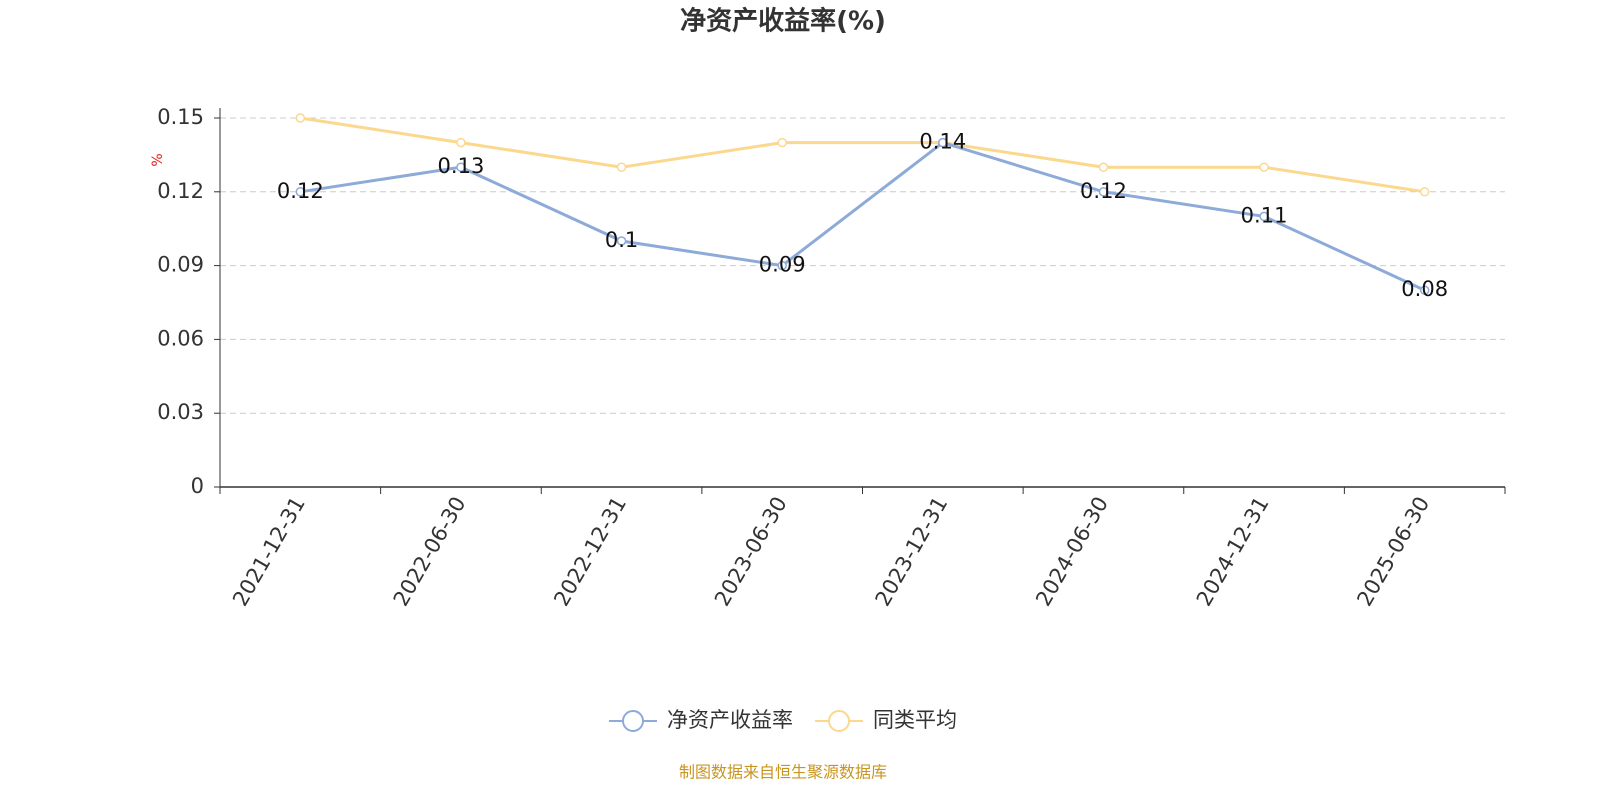 The image size is (1600, 800). Describe the element at coordinates (912, 552) in the screenshot. I see `x-tick-label: 2023-12-31` at that location.